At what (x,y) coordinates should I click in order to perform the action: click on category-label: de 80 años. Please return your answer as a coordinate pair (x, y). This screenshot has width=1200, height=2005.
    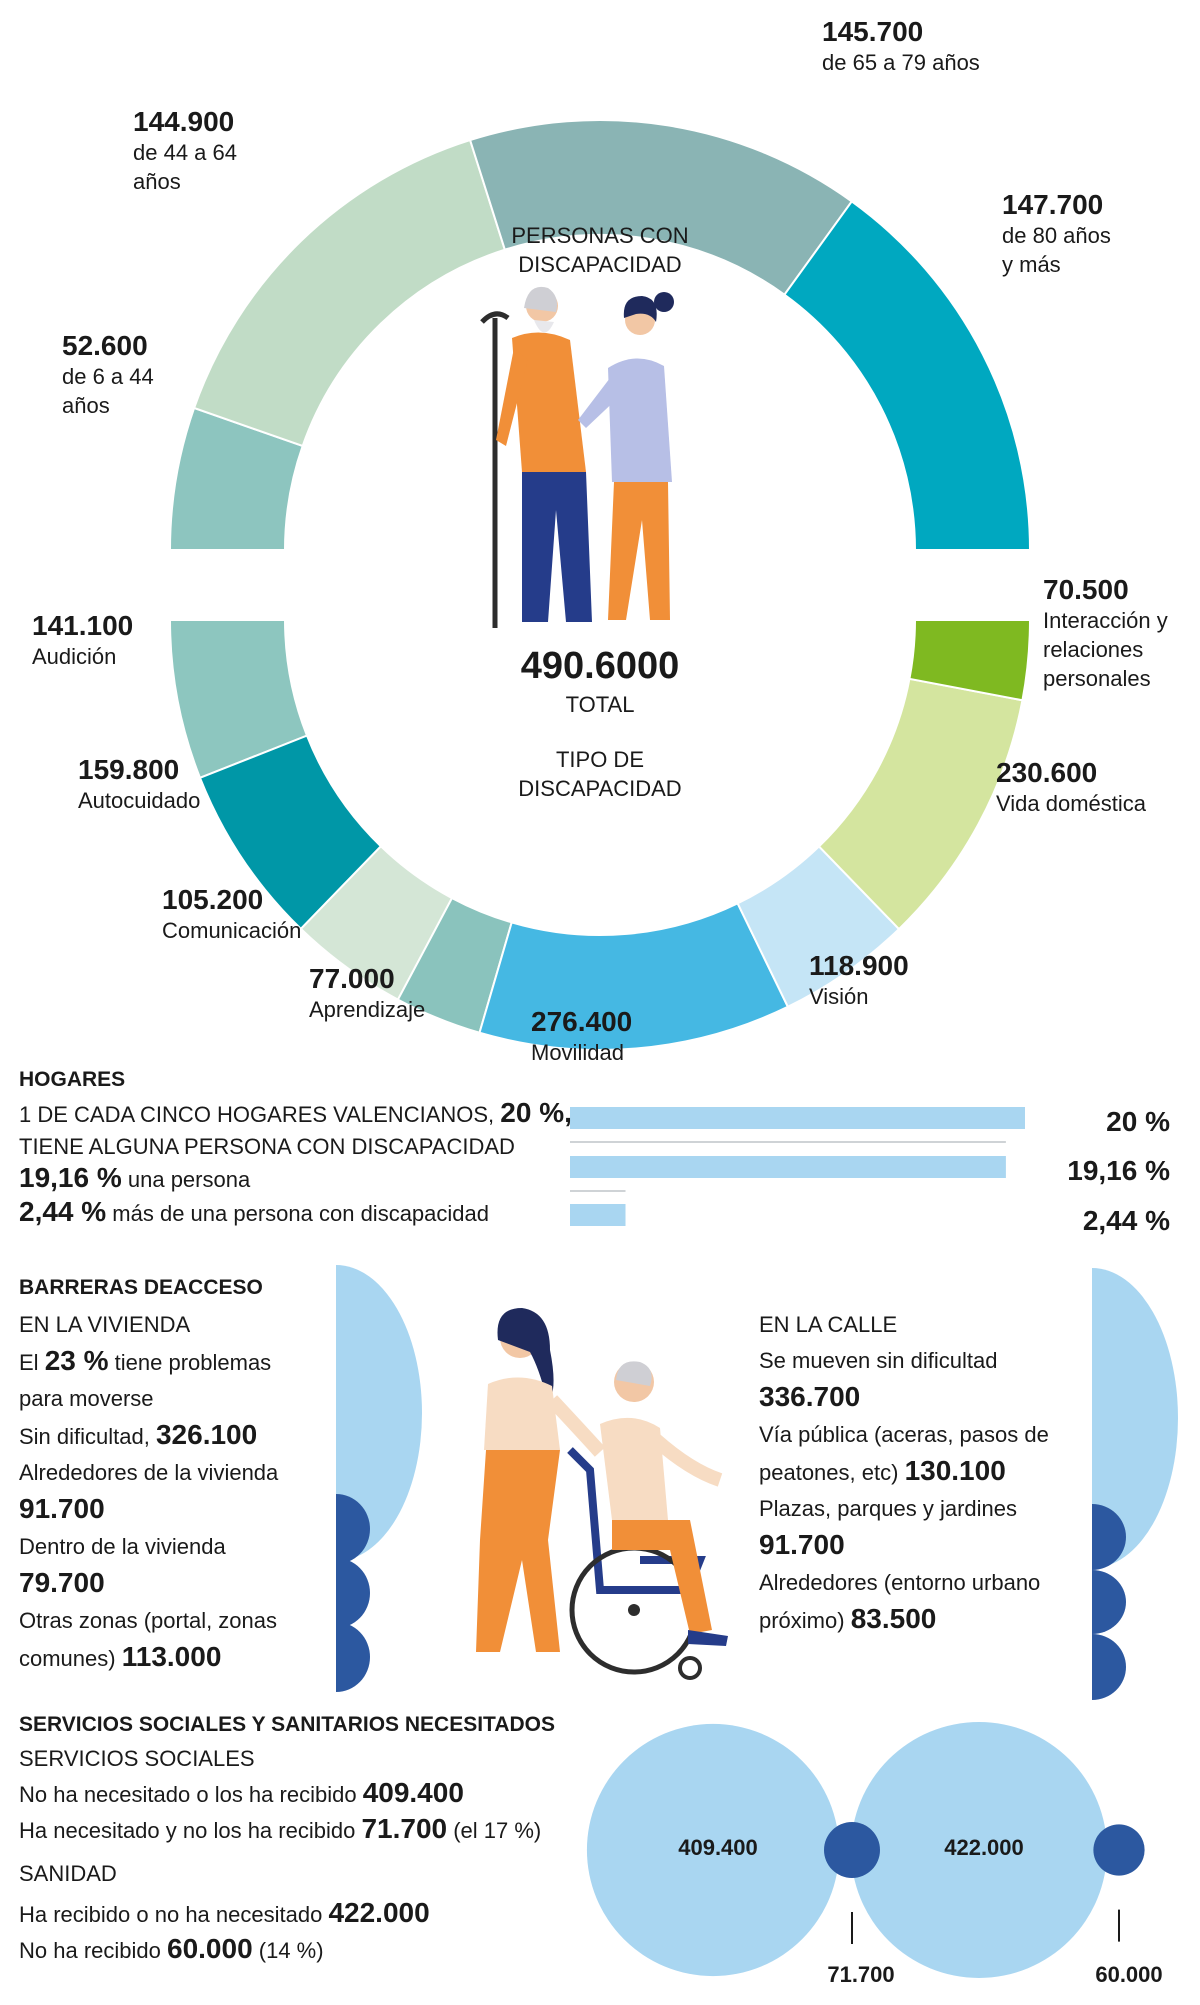
    Looking at the image, I should click on (1056, 235).